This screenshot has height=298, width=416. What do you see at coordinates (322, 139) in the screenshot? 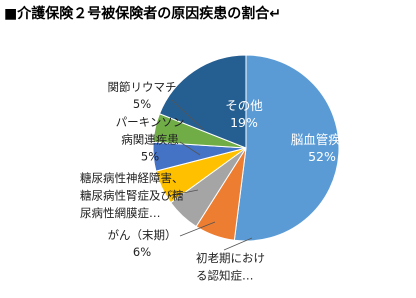
I see `slice-label: 脳血管疾患` at bounding box center [322, 139].